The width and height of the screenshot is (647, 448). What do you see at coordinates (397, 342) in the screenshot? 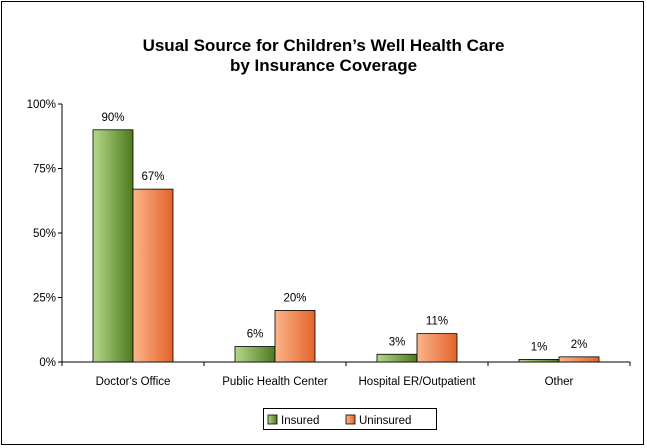
I see `data-label: 3%` at bounding box center [397, 342].